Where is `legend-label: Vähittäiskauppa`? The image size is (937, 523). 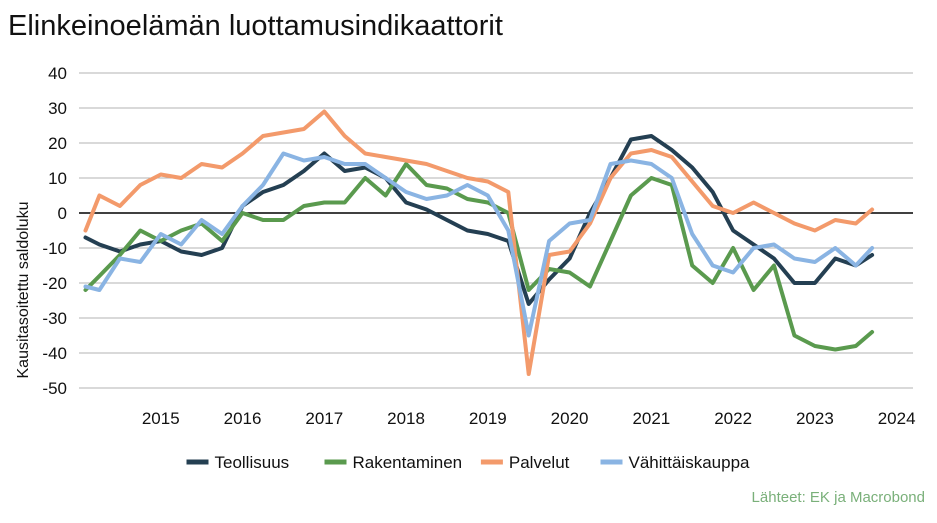 legend-label: Vähittäiskauppa is located at coordinates (690, 462).